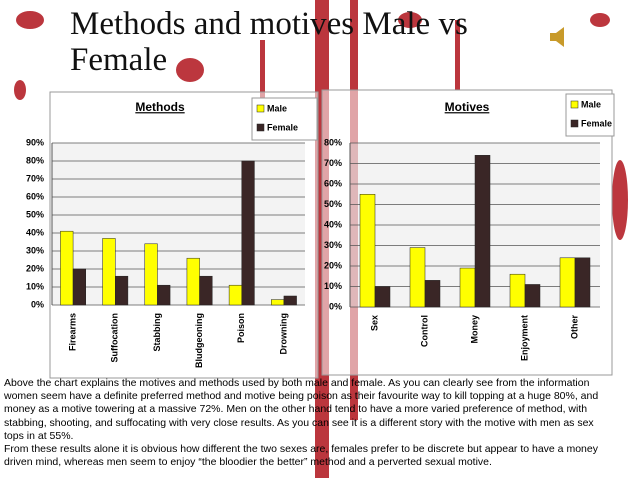 The height and width of the screenshot is (478, 638). I want to click on x-tick-label: Suffocation, so click(115, 338).